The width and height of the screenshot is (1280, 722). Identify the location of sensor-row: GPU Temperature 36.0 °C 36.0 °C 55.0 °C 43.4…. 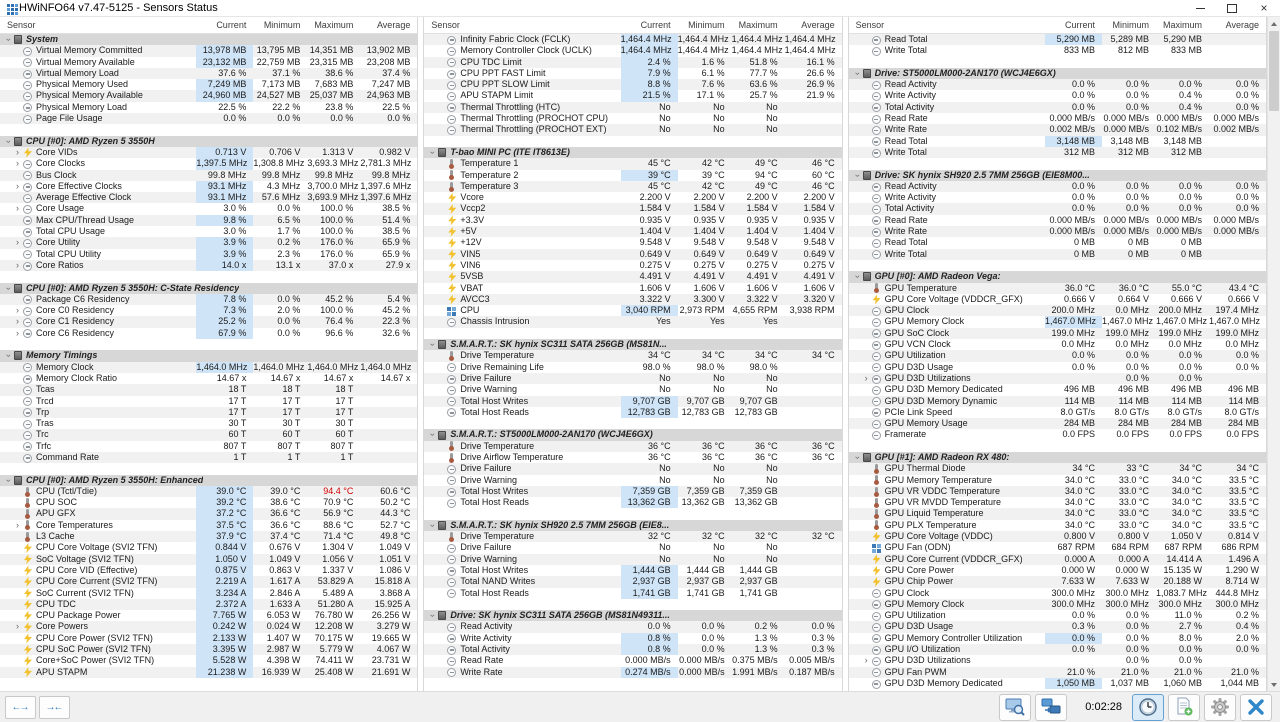
(1057, 288).